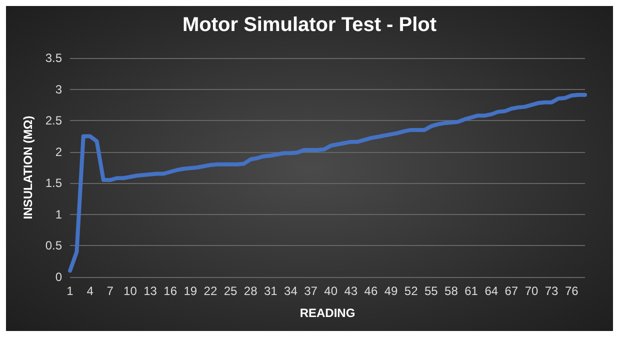 The image size is (619, 337). Describe the element at coordinates (309, 25) in the screenshot. I see `chart-title: Motor Simulator Test - Plot` at that location.